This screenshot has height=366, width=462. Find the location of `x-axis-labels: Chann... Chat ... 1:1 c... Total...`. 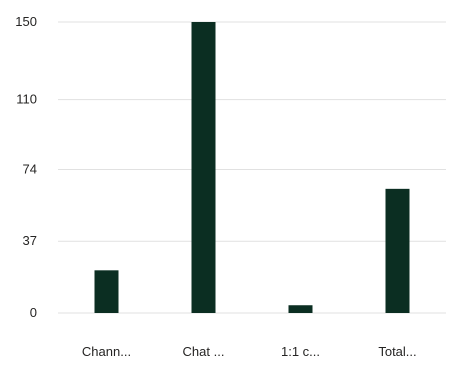

x-axis-labels: Chann... Chat ... 1:1 c... Total... is located at coordinates (249, 351).